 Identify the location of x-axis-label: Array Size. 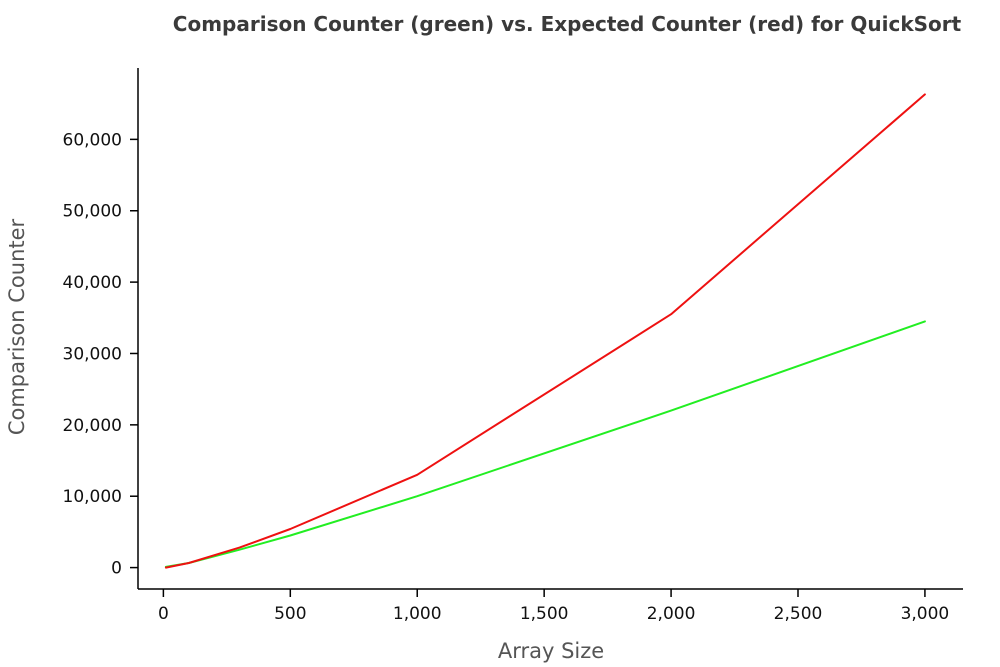
(551, 651).